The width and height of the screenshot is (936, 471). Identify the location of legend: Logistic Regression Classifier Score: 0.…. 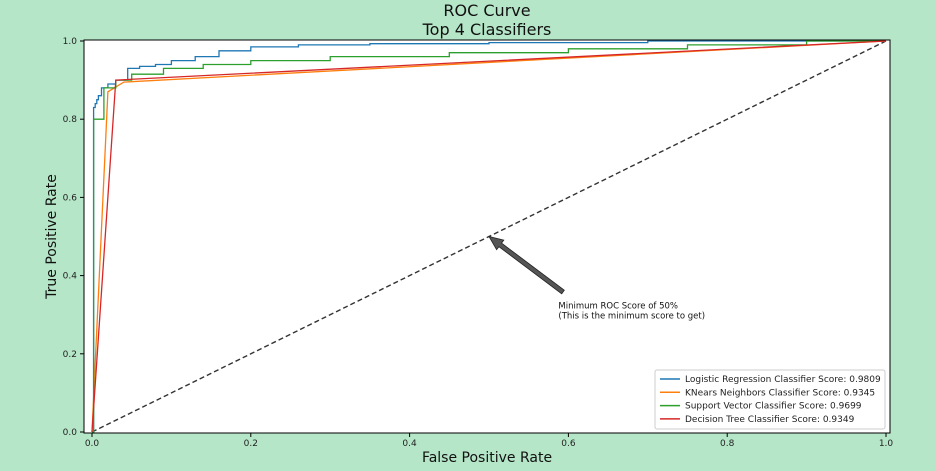
(770, 399).